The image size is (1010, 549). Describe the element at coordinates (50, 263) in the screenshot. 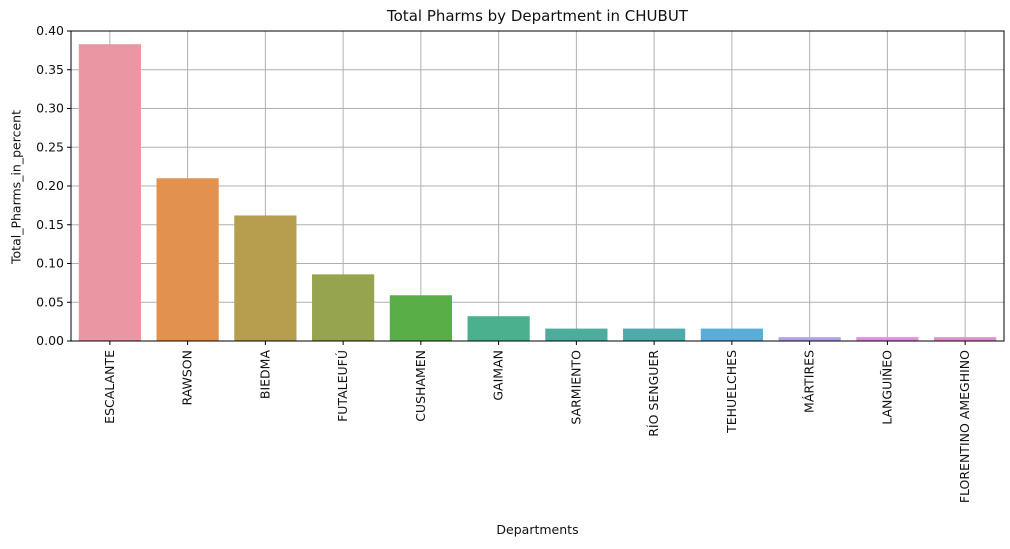

I see `y-tick-label: 0.10` at that location.